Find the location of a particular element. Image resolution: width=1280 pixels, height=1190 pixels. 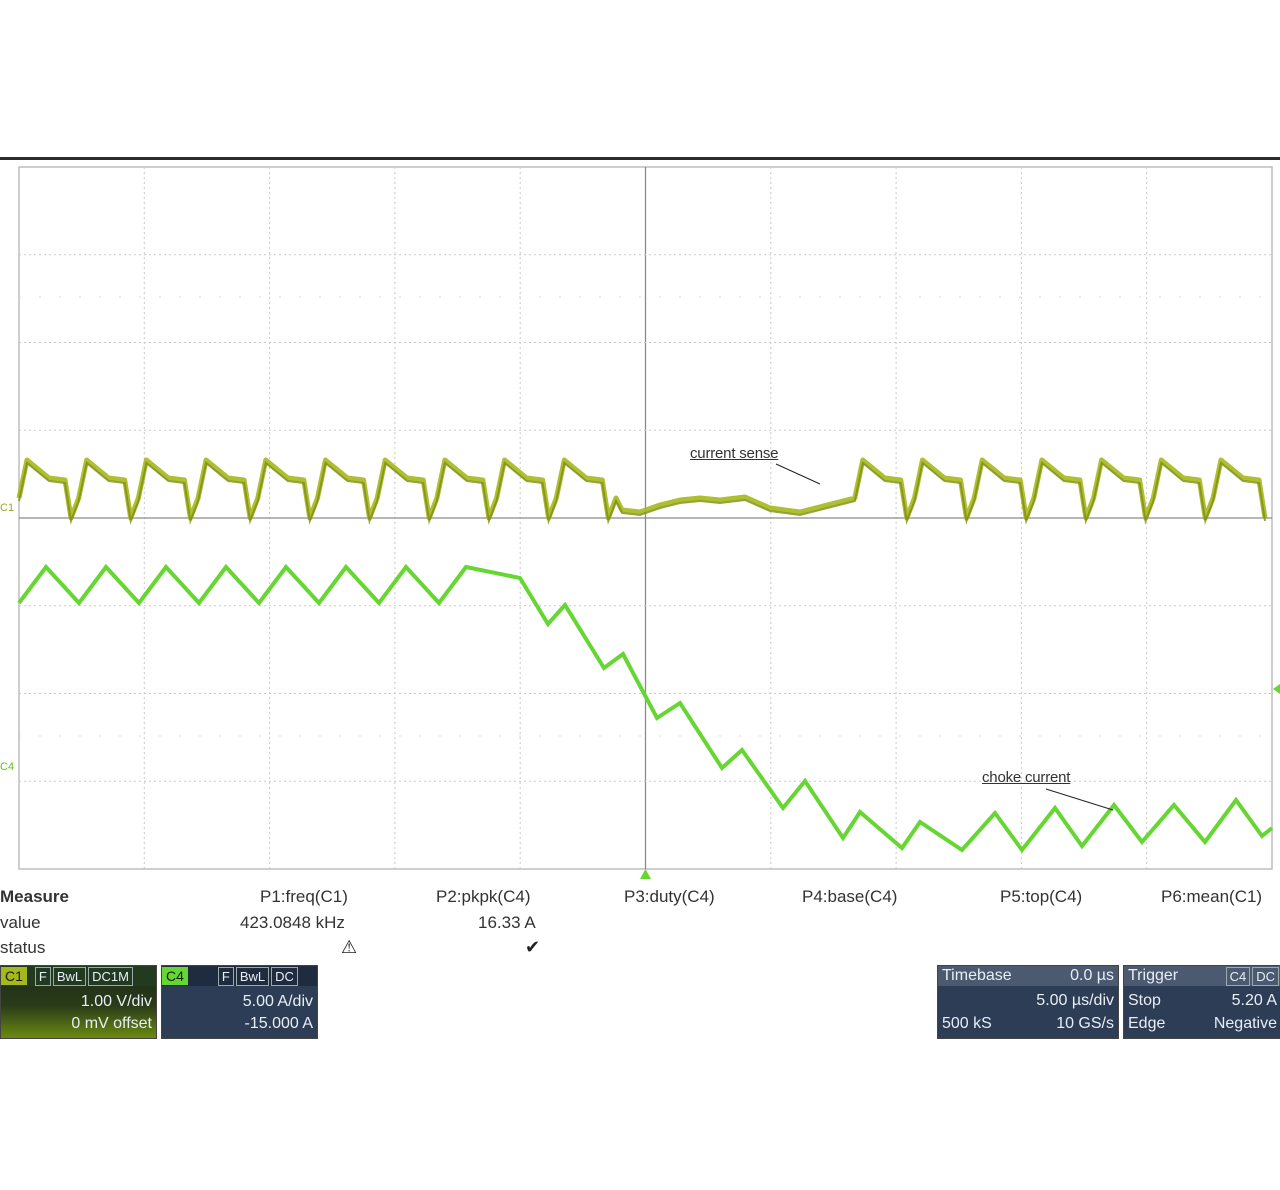

measure-p4-header: P4:base(C4) is located at coordinates (850, 896).